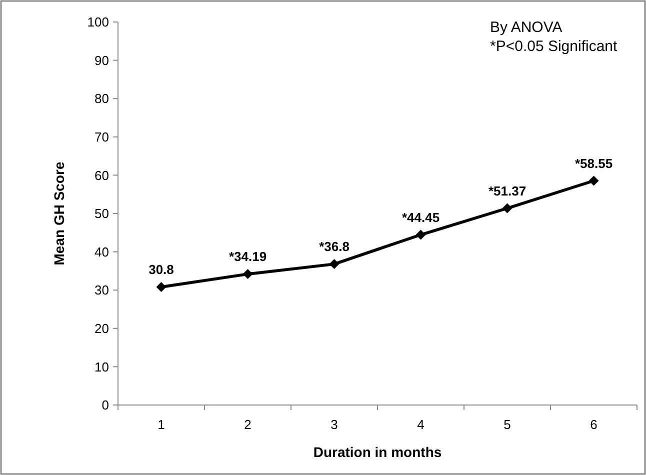 The width and height of the screenshot is (646, 475). Describe the element at coordinates (101, 366) in the screenshot. I see `y-tick-label: 10` at that location.